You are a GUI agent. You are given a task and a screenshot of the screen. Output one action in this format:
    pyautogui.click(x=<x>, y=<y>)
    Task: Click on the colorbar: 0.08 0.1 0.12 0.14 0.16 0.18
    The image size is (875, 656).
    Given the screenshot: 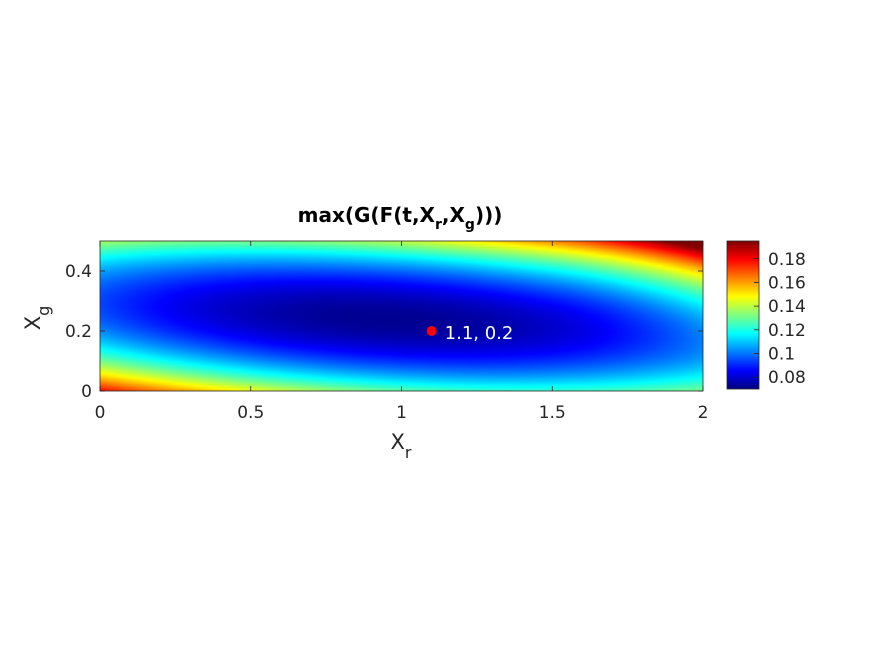 What is the action you would take?
    pyautogui.click(x=766, y=315)
    